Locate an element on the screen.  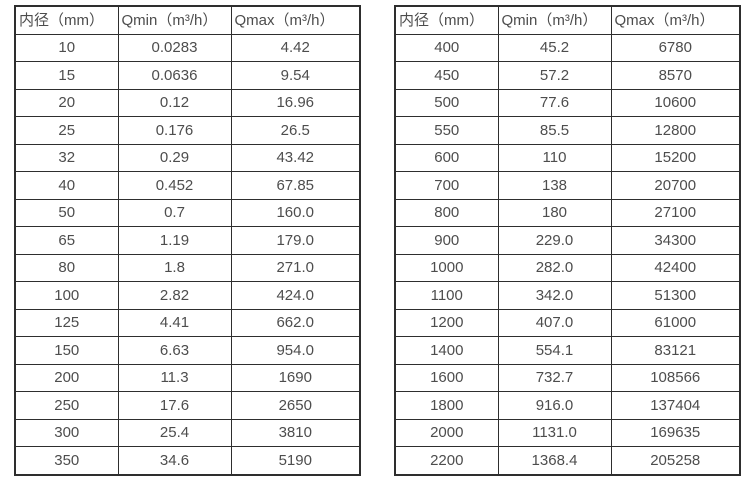
cell: 34.6 is located at coordinates (174, 460).